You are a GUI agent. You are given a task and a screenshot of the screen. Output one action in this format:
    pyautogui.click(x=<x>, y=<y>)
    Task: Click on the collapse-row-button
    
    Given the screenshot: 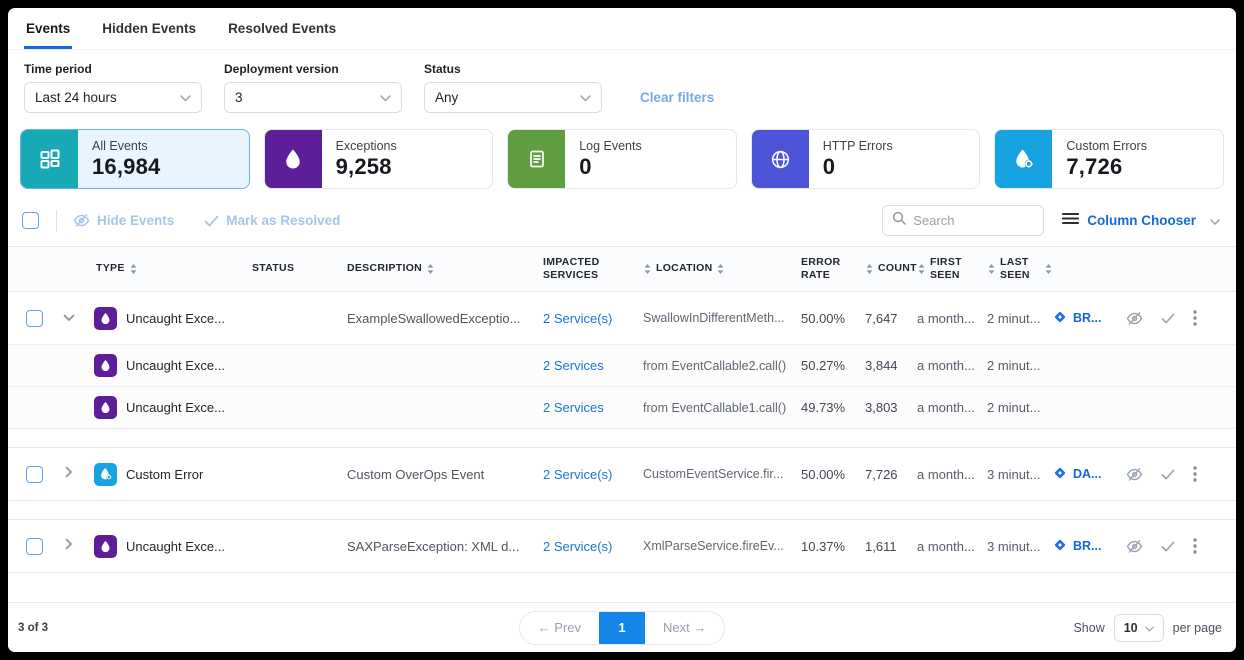 What is the action you would take?
    pyautogui.click(x=69, y=318)
    